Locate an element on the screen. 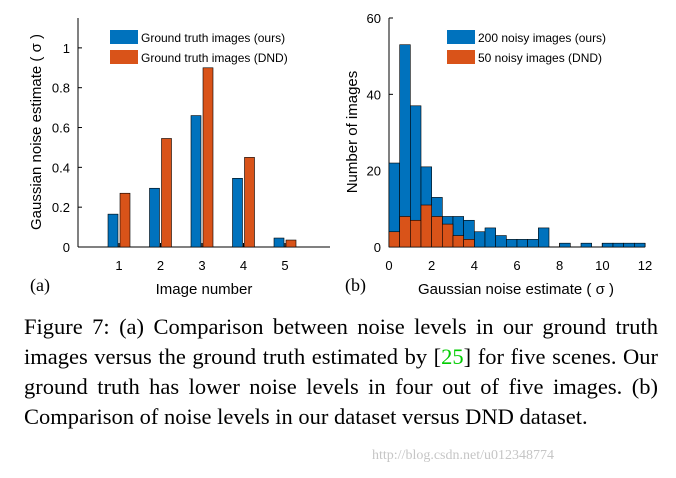 This screenshot has width=676, height=478. chart-b-x-axis-title: Gaussian noise estimate ( σ ) is located at coordinates (516, 289).